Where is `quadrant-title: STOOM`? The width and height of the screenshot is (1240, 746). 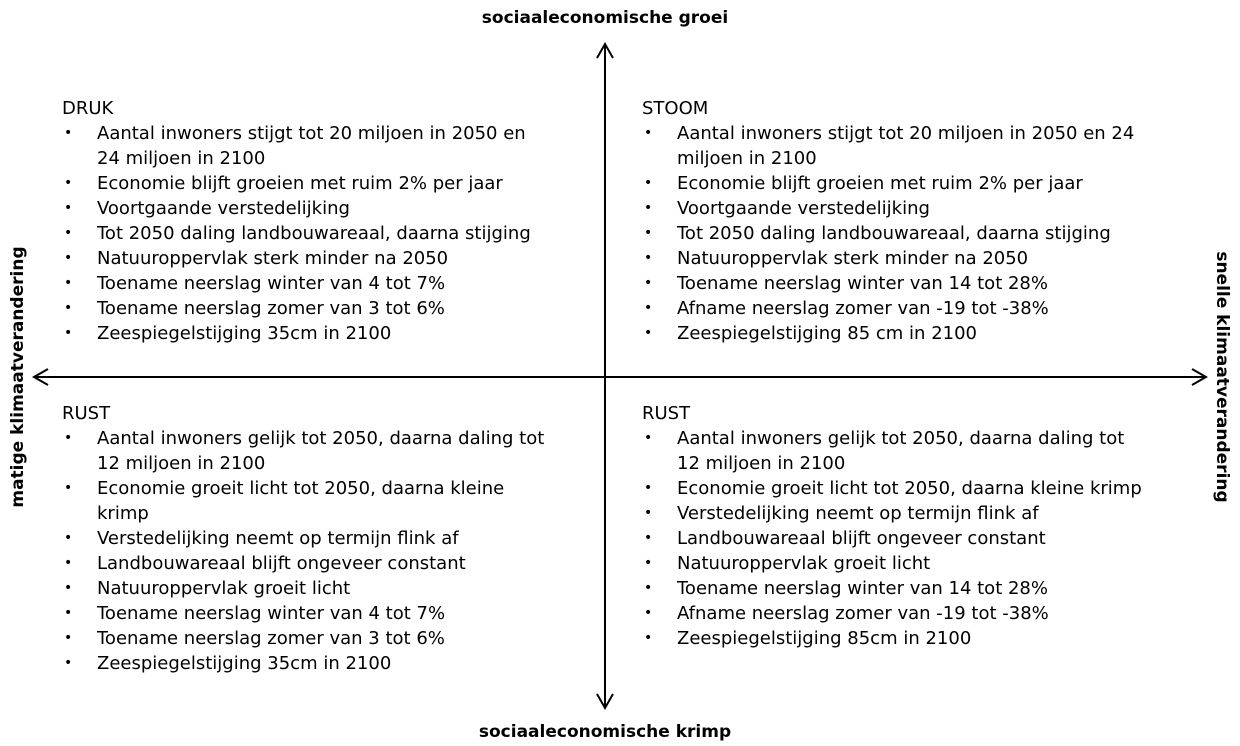 quadrant-title: STOOM is located at coordinates (675, 108).